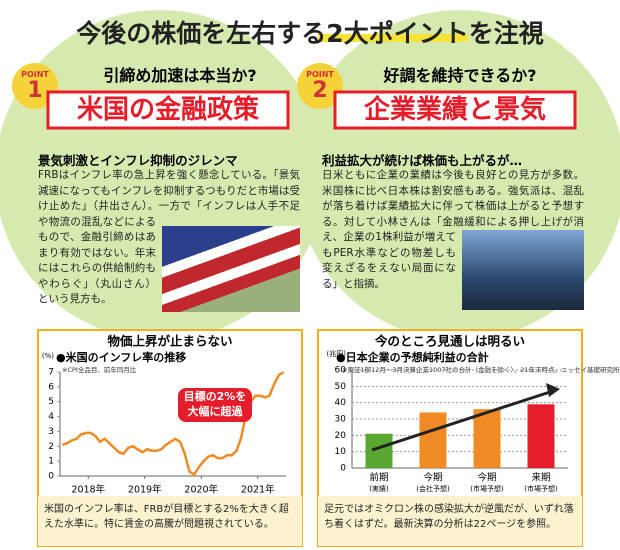  Describe the element at coordinates (180, 75) in the screenshot. I see `question: 引締め加速は本当か?` at that location.